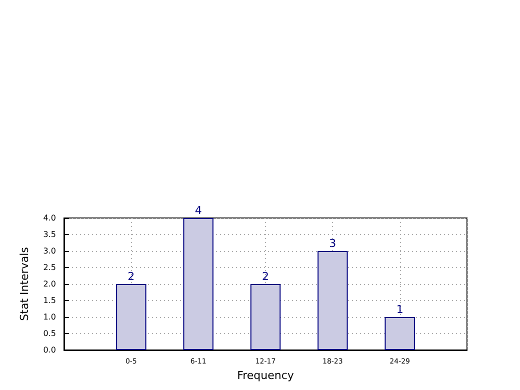 This screenshot has width=520, height=390. I want to click on y-tick-label: 1.0, so click(49, 317).